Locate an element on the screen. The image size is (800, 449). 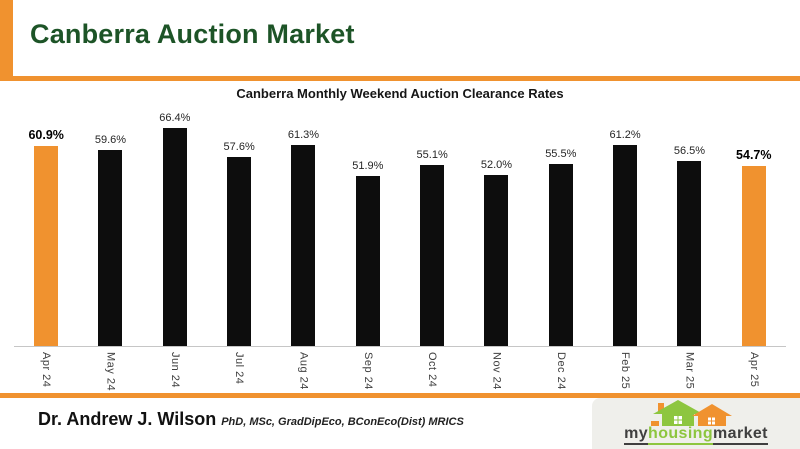
bar-column: 61.3% is located at coordinates (303, 228).